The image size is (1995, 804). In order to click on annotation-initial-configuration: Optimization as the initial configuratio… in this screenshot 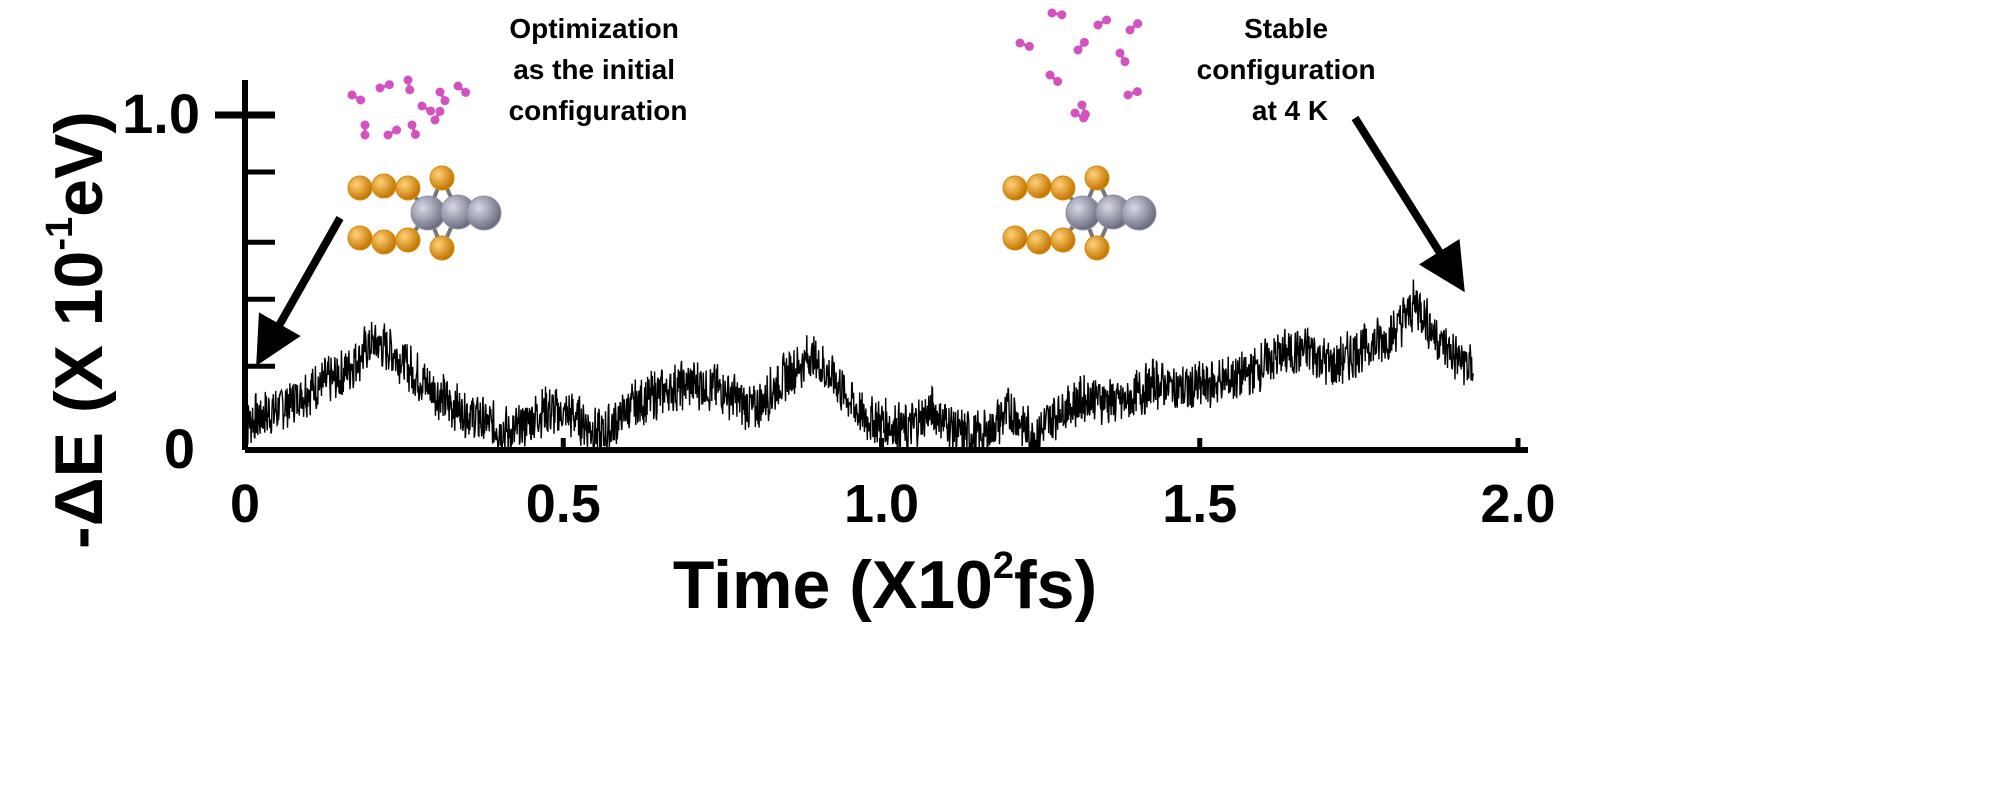, I will do `click(598, 69)`.